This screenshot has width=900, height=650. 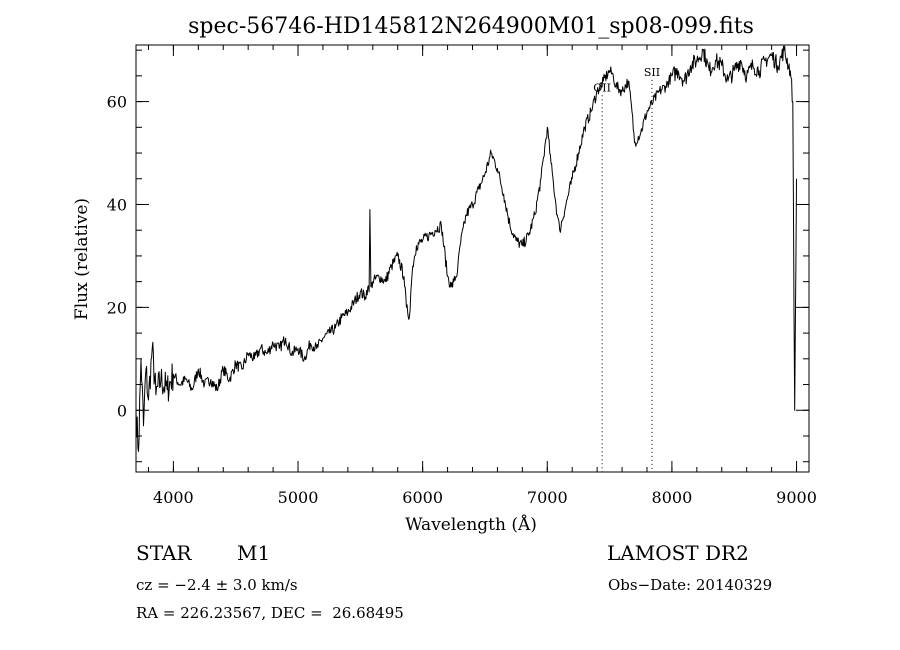 I want to click on survey-label: LAMOST DR2, so click(x=678, y=553).